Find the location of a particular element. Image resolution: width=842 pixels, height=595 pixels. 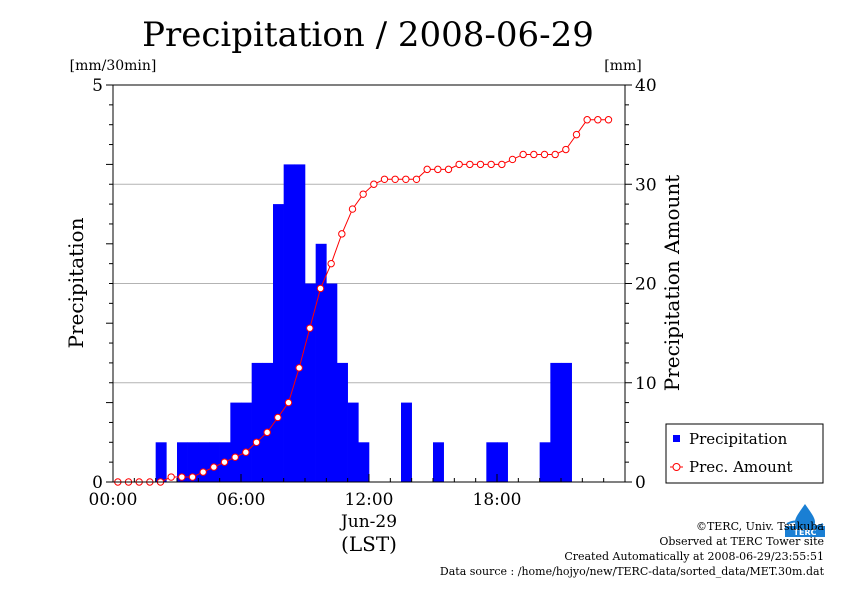

left-unit-label: [mm/30min] is located at coordinates (113, 66).